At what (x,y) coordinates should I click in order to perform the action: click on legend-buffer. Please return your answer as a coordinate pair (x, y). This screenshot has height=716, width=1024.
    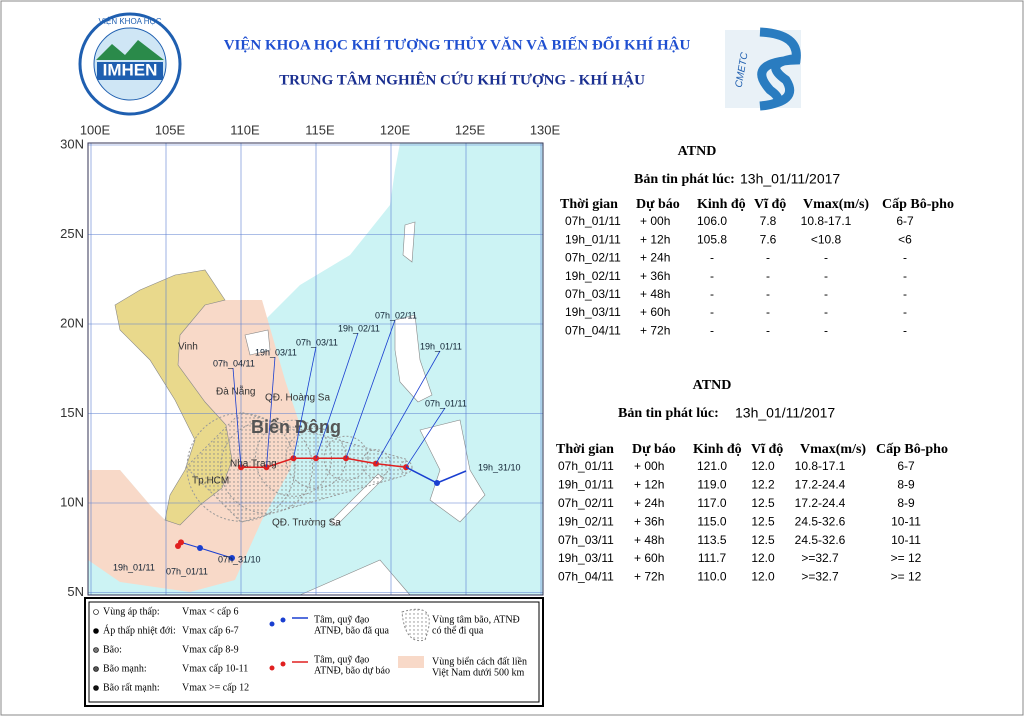
    Looking at the image, I should click on (411, 662).